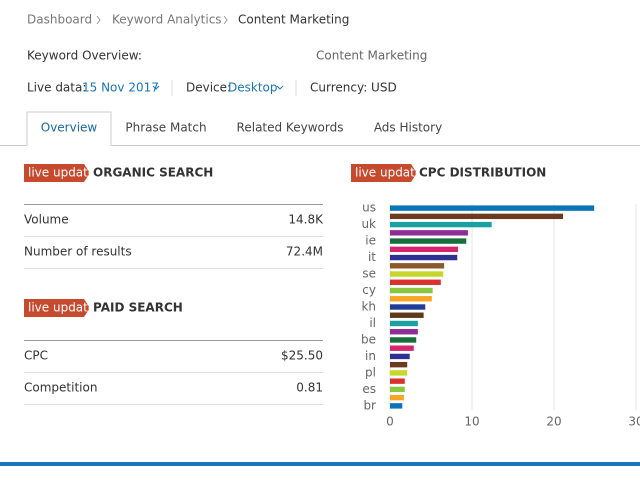 The image size is (640, 480). Describe the element at coordinates (69, 145) in the screenshot. I see `tab-cover` at that location.